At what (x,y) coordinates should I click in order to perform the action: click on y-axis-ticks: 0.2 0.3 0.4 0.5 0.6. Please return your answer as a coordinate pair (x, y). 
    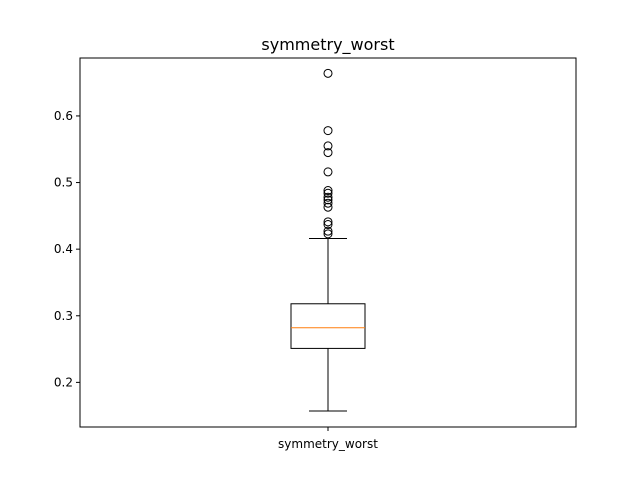
    Looking at the image, I should click on (67, 249).